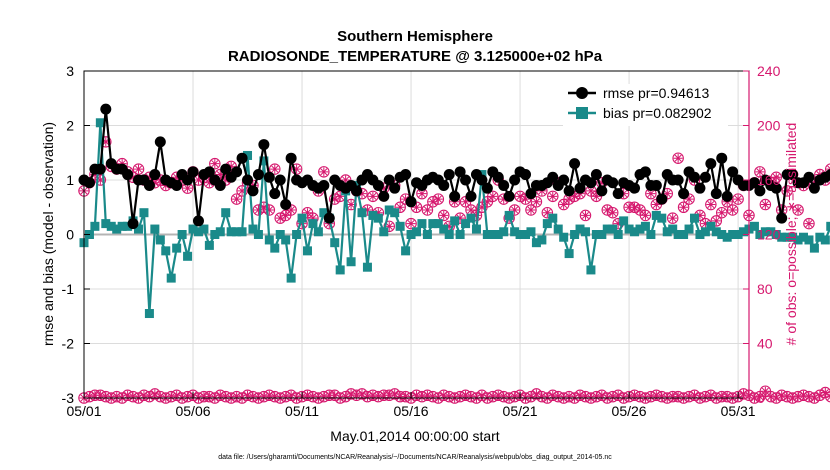  What do you see at coordinates (415, 36) in the screenshot?
I see `chart-title: Southern Hemisphere` at bounding box center [415, 36].